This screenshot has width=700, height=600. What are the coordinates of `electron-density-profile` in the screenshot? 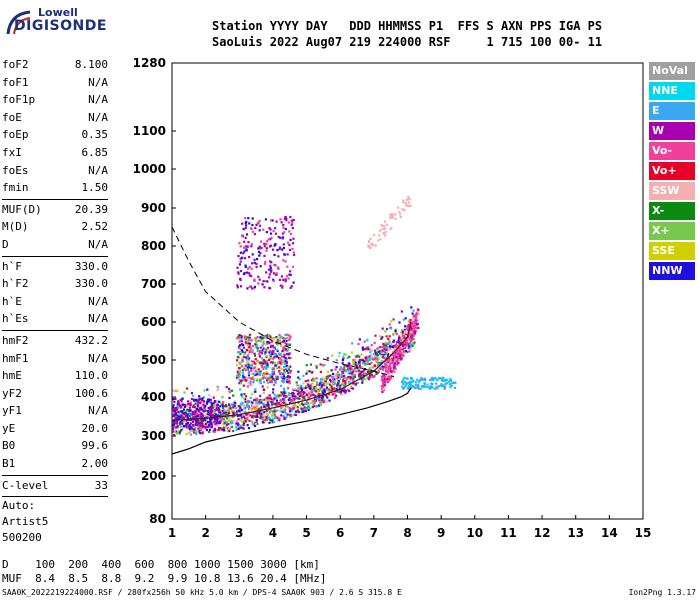 It's located at (291, 421).